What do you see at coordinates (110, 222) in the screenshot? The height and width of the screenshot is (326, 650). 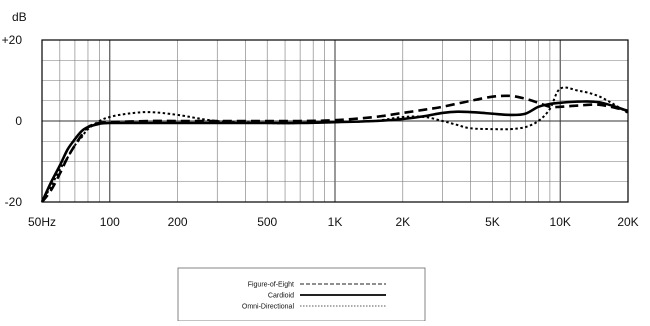 I see `x-tick-label: 100` at bounding box center [110, 222].